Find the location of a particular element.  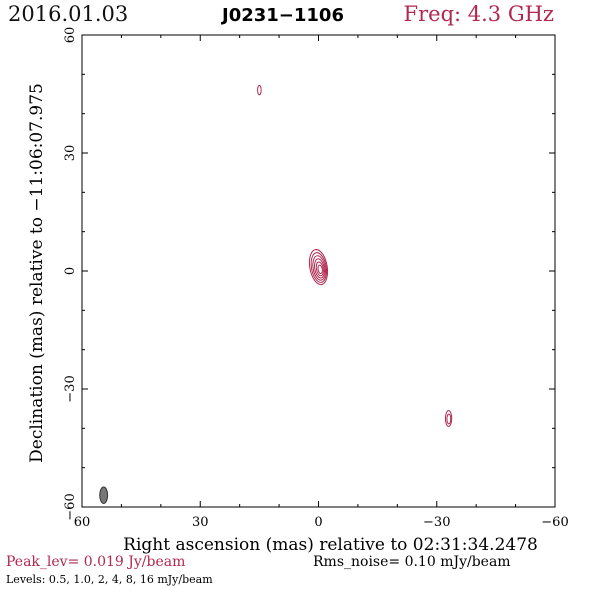

y-tick-label: −60 is located at coordinates (70, 506).